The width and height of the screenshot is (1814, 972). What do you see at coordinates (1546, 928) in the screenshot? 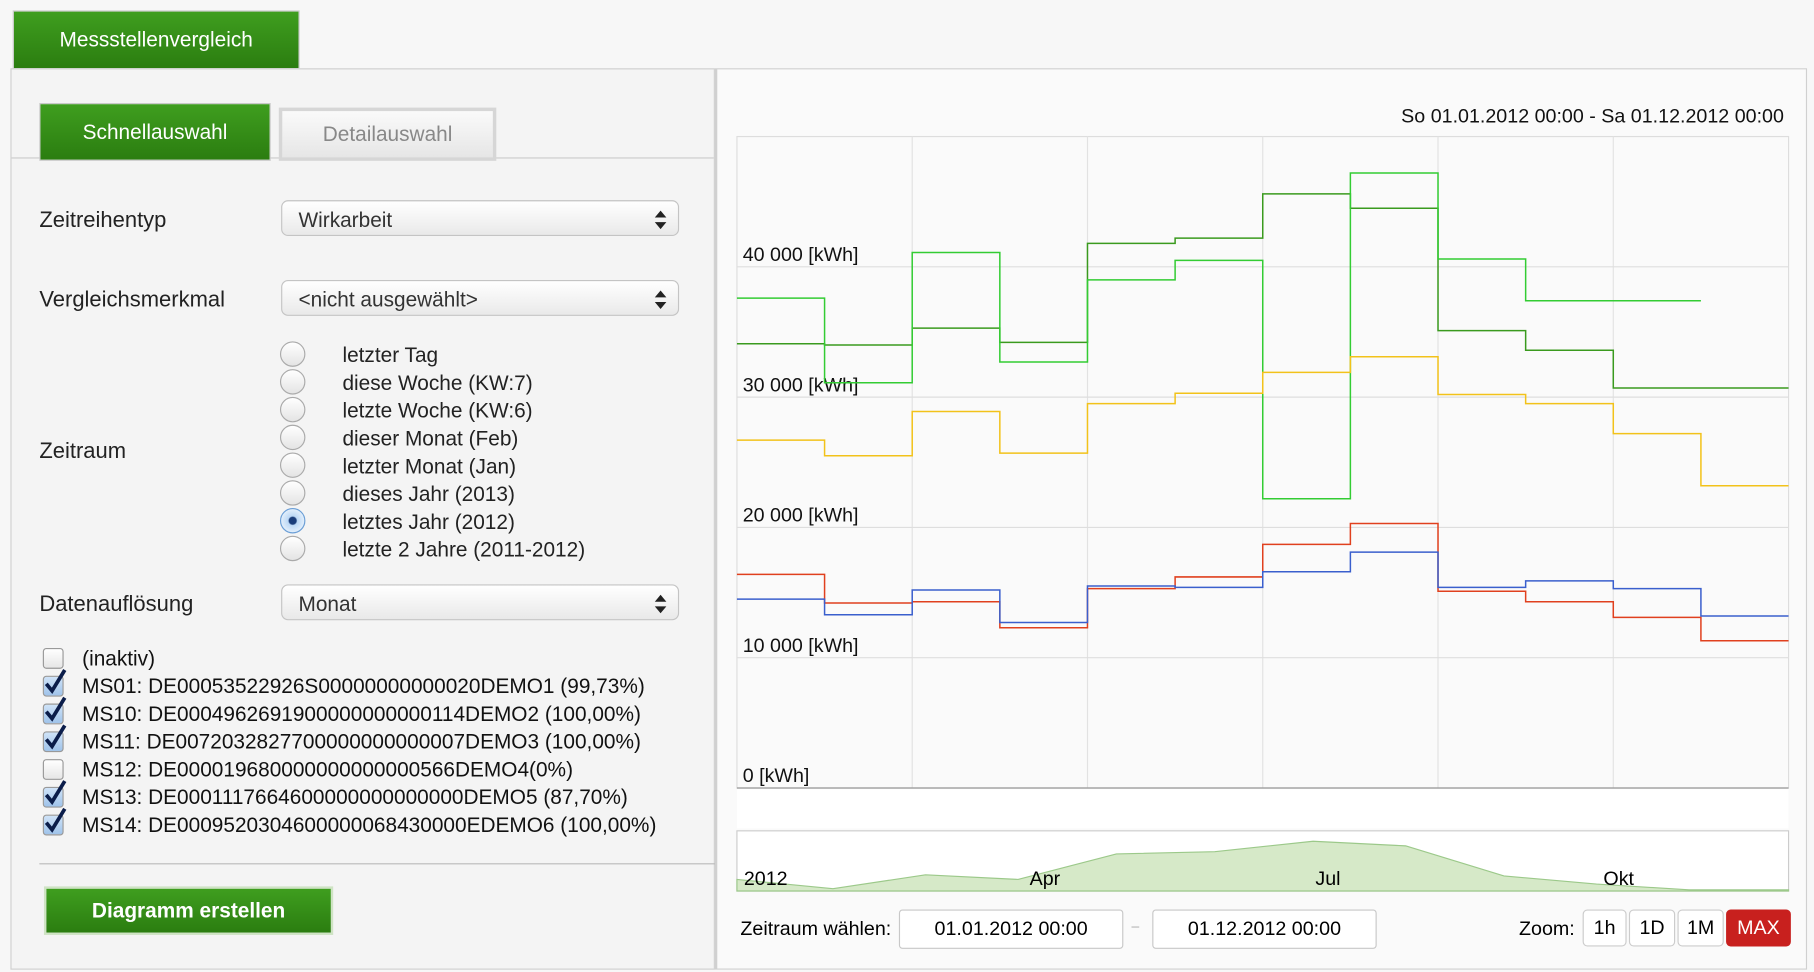
I see `zoom-label: Zoom:` at bounding box center [1546, 928].